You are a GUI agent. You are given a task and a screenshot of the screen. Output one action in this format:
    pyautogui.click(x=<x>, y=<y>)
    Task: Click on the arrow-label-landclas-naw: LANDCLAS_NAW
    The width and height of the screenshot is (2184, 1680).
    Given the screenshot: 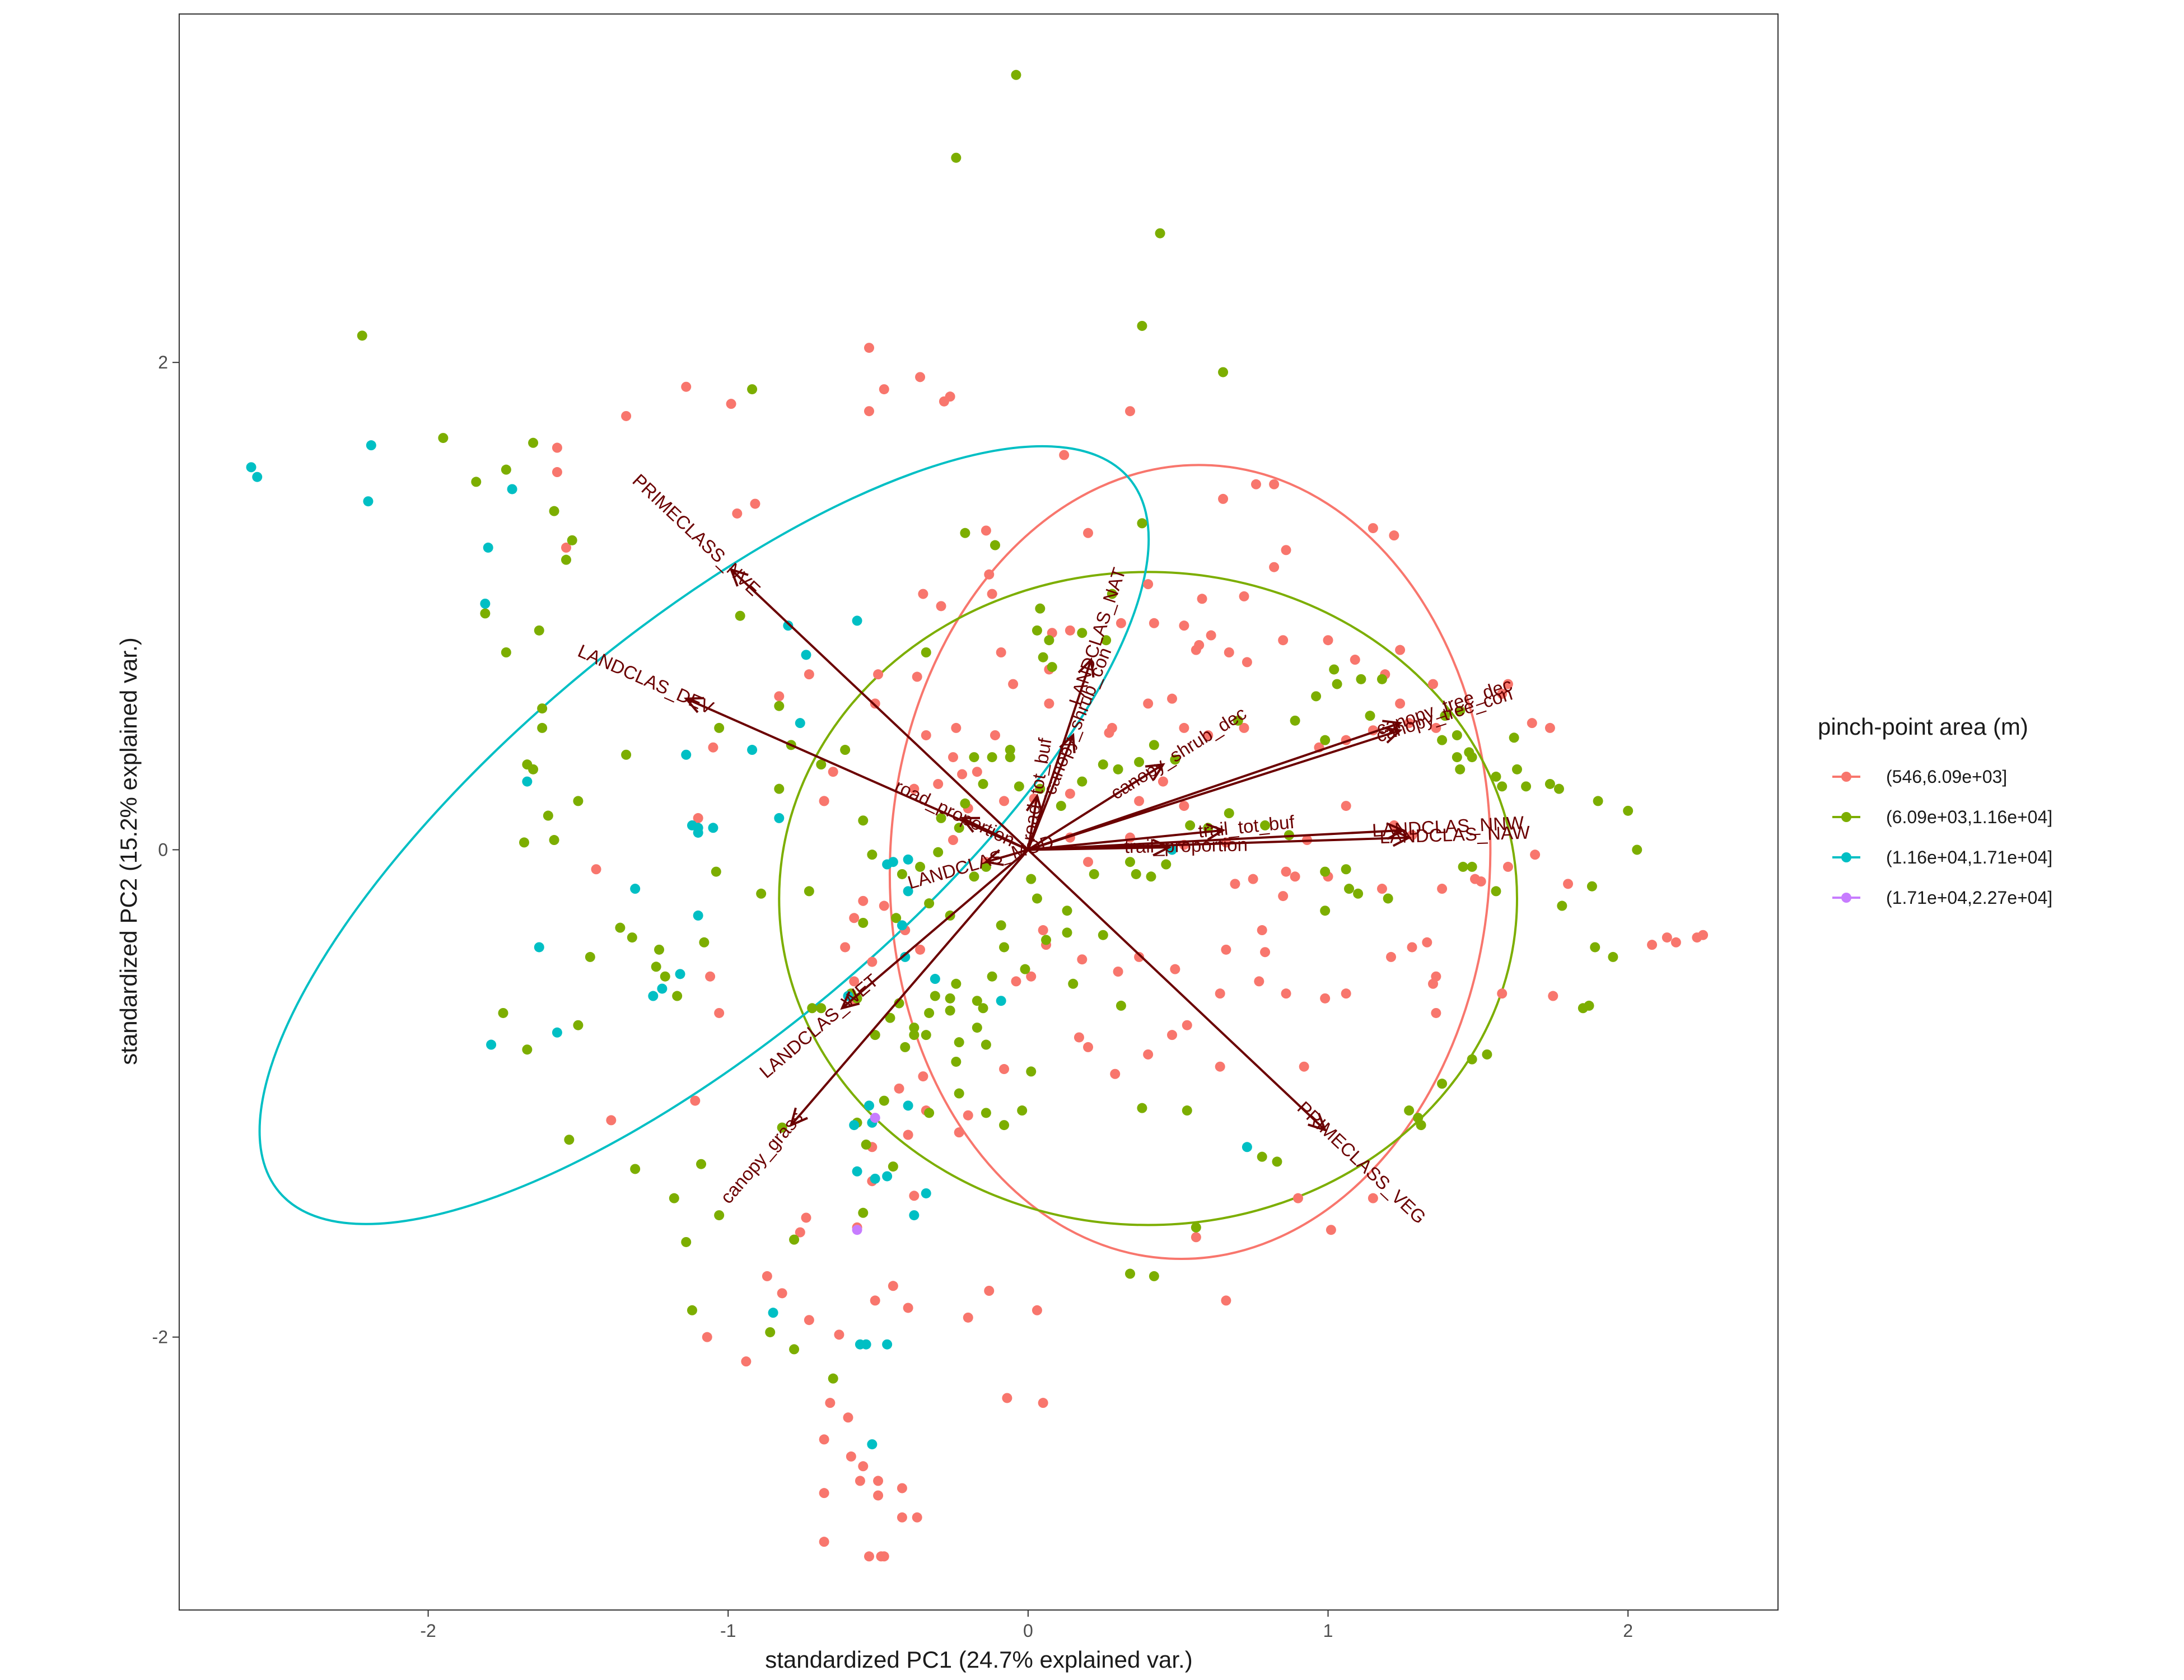 What is the action you would take?
    pyautogui.click(x=1455, y=835)
    